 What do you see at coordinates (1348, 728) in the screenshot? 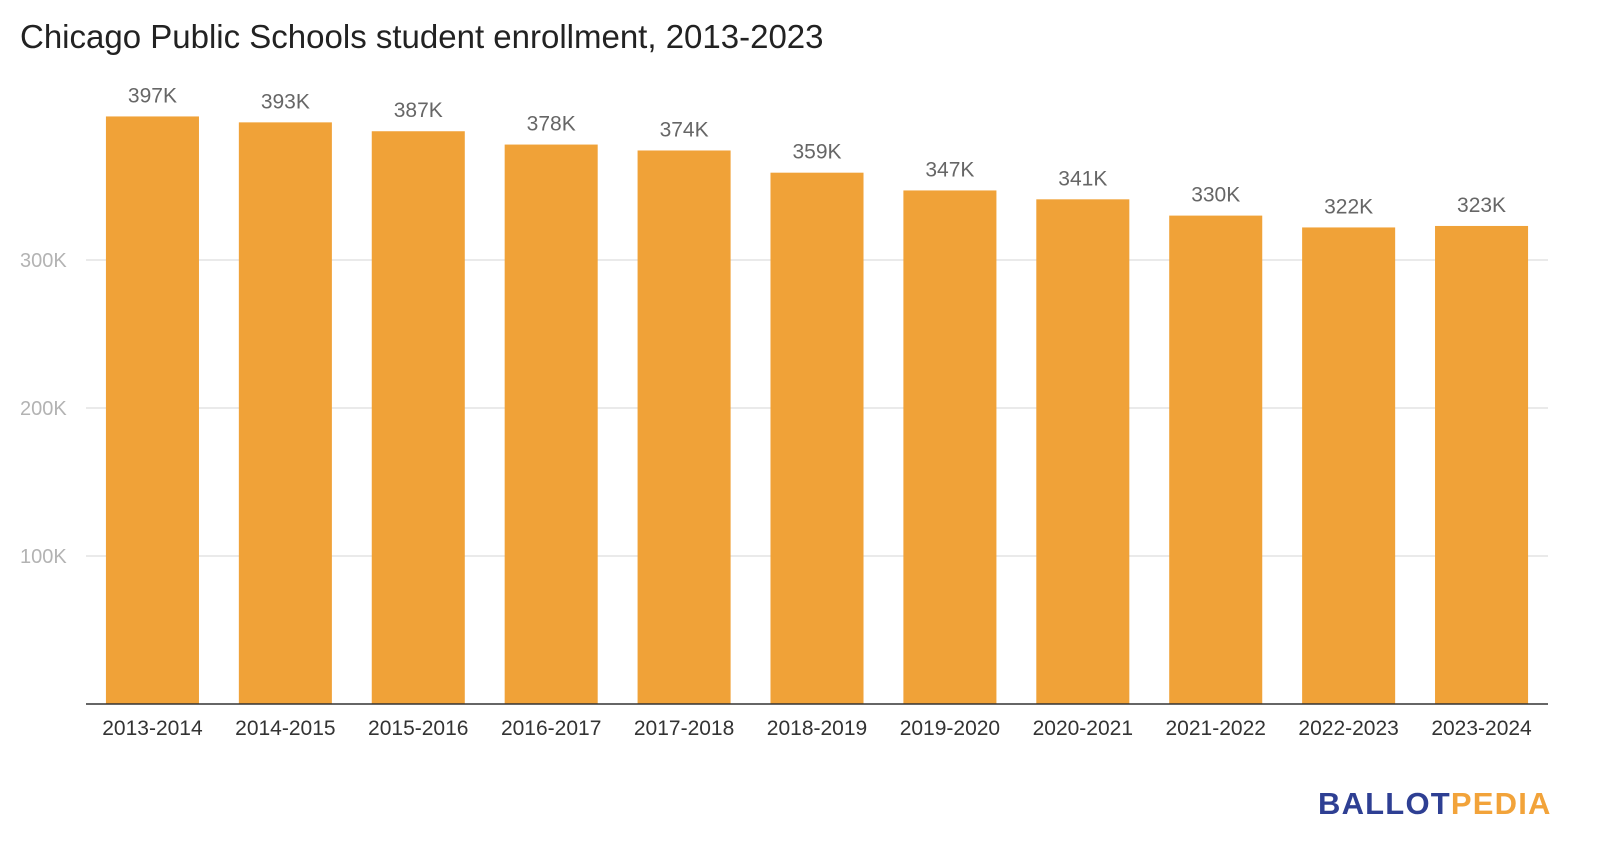
I see `x-tick-label: 2022-2023` at bounding box center [1348, 728].